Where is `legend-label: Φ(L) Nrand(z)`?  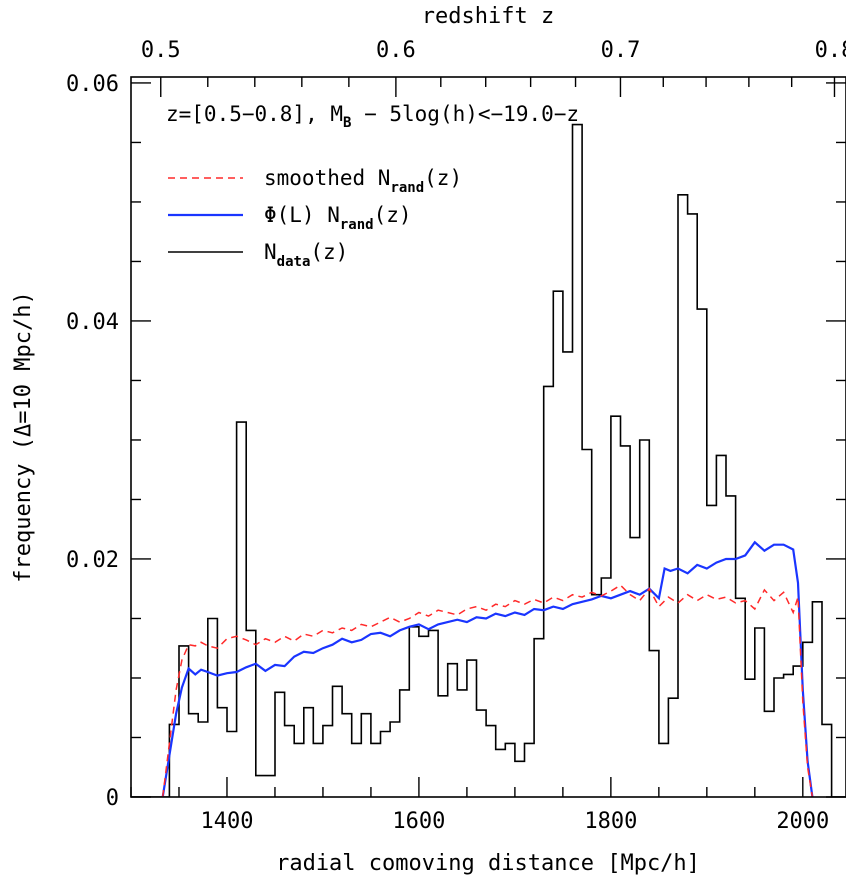 legend-label: Φ(L) Nrand(z) is located at coordinates (338, 218).